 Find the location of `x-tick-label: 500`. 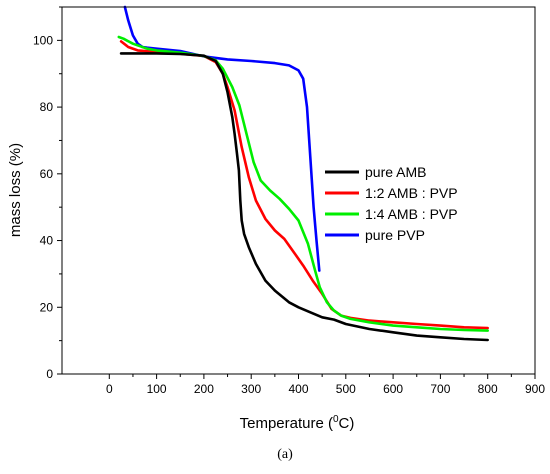

x-tick-label: 500 is located at coordinates (346, 389).